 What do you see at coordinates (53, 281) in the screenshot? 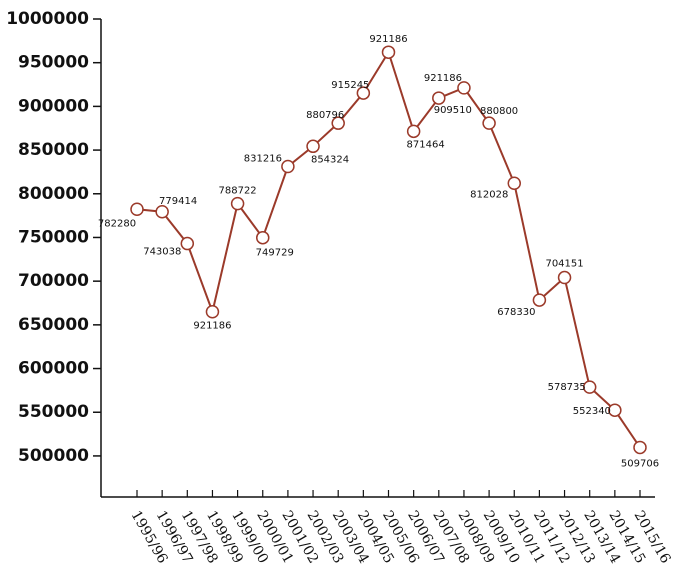
I see `y-tick-label: 700000` at bounding box center [53, 281].